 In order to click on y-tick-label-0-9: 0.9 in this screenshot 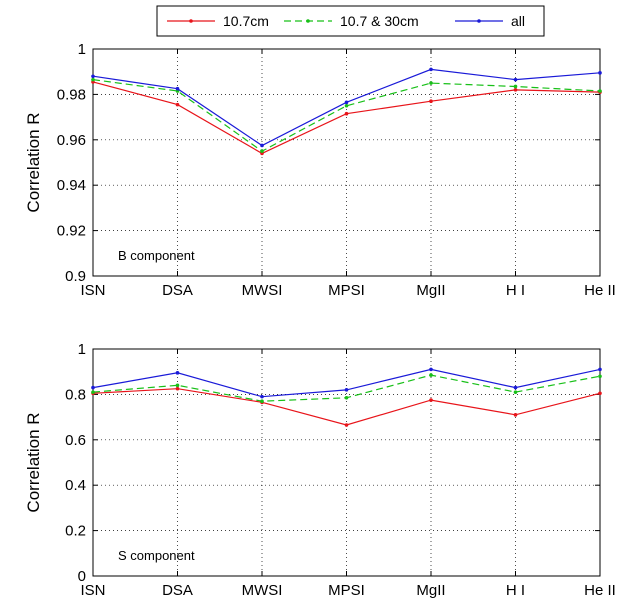, I will do `click(75, 276)`.